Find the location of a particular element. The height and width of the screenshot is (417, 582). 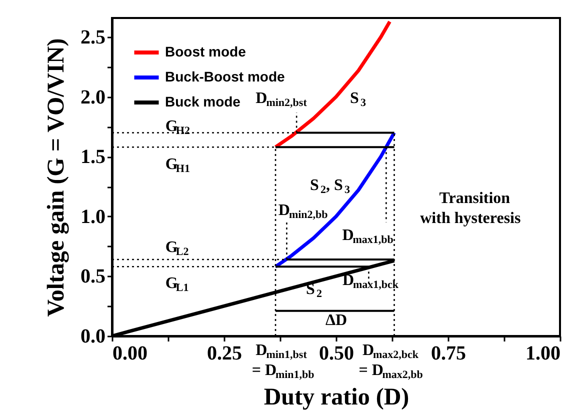

annotation: ΔD is located at coordinates (336, 320).